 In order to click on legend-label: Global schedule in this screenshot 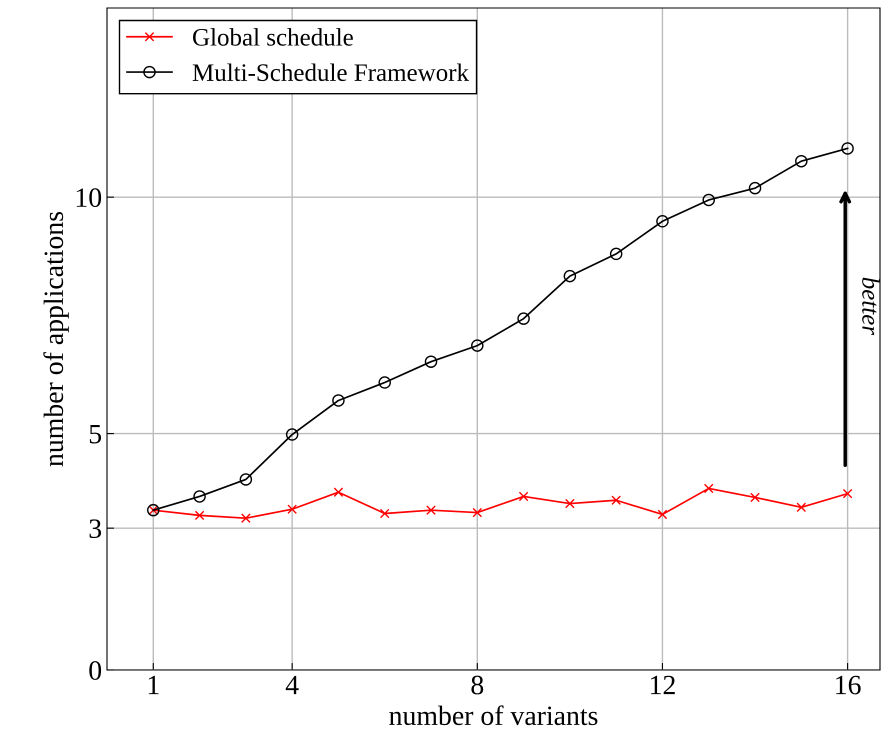, I will do `click(273, 37)`.